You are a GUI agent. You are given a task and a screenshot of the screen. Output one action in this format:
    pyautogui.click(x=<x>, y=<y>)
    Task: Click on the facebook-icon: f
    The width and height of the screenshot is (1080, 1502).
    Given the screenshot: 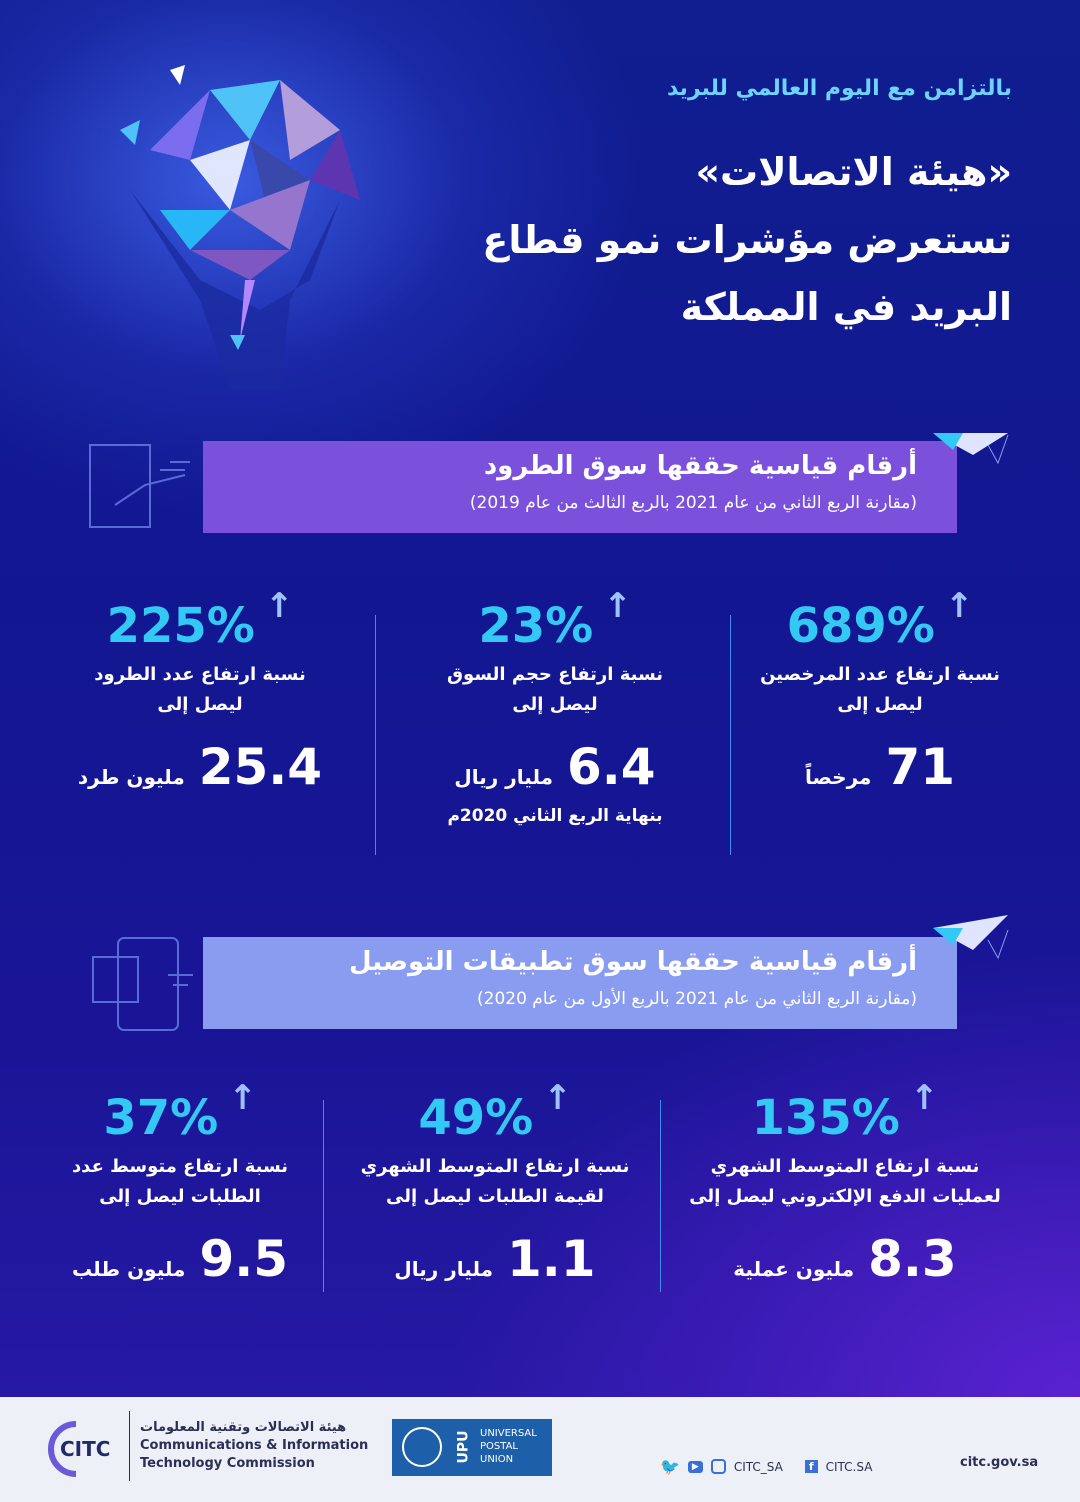 What is the action you would take?
    pyautogui.click(x=811, y=1466)
    